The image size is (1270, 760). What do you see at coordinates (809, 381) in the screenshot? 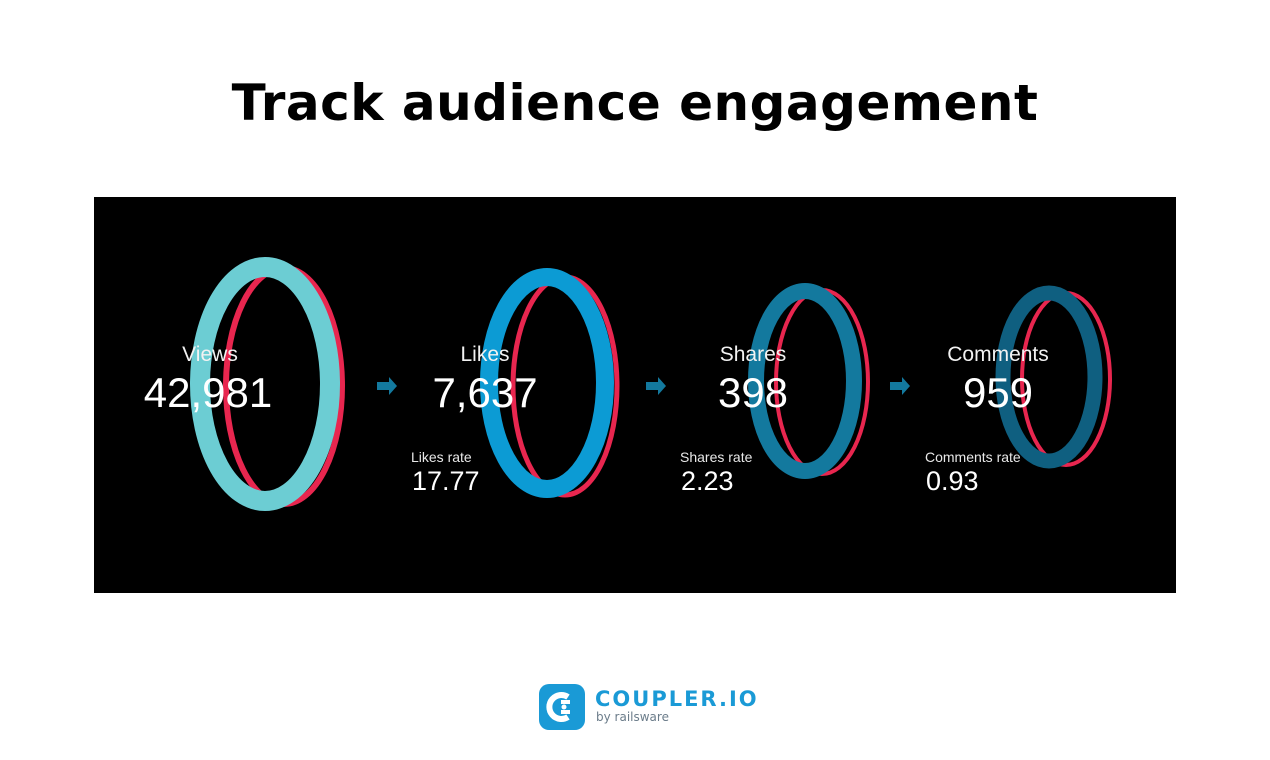
I see `shares-ring` at bounding box center [809, 381].